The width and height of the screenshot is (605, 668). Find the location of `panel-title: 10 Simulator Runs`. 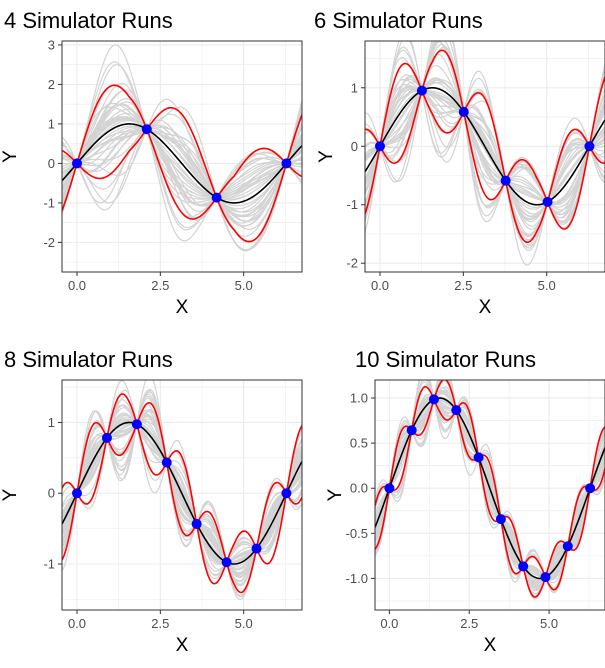

panel-title: 10 Simulator Runs is located at coordinates (445, 359).